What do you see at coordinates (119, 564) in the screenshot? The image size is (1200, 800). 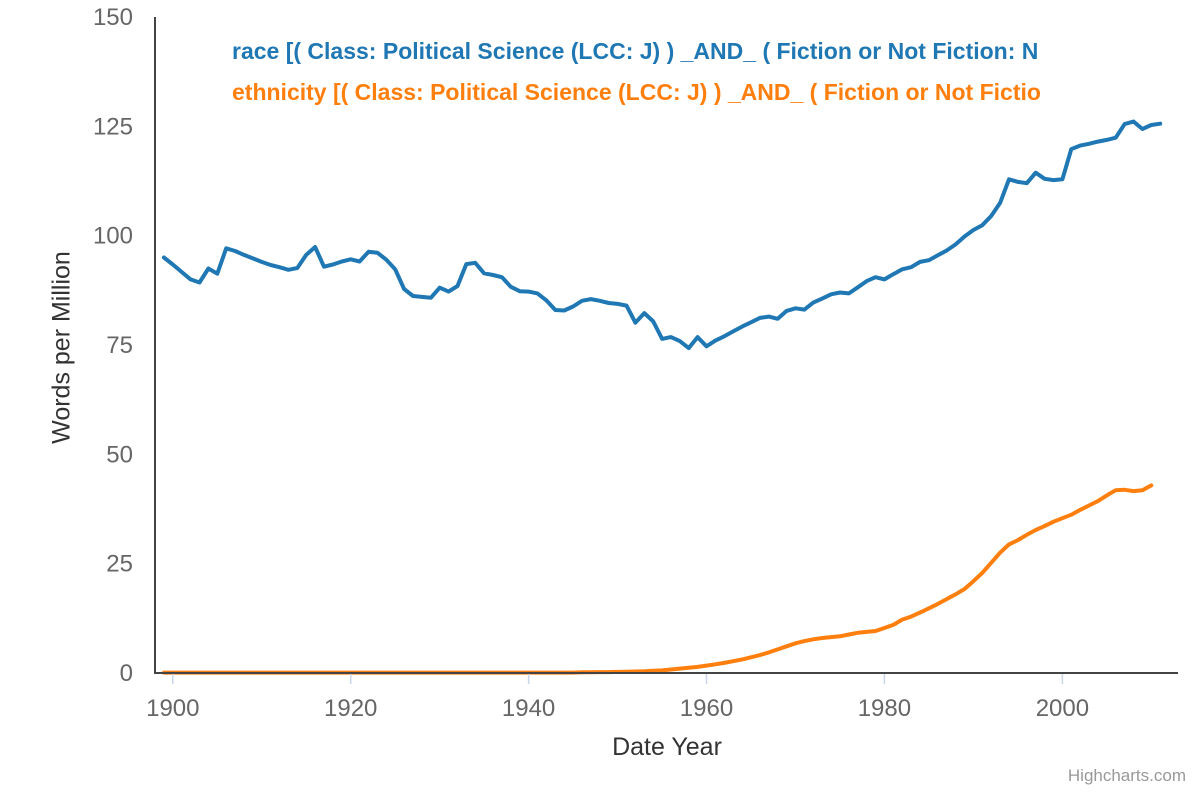 I see `y-tick-label: 25` at bounding box center [119, 564].